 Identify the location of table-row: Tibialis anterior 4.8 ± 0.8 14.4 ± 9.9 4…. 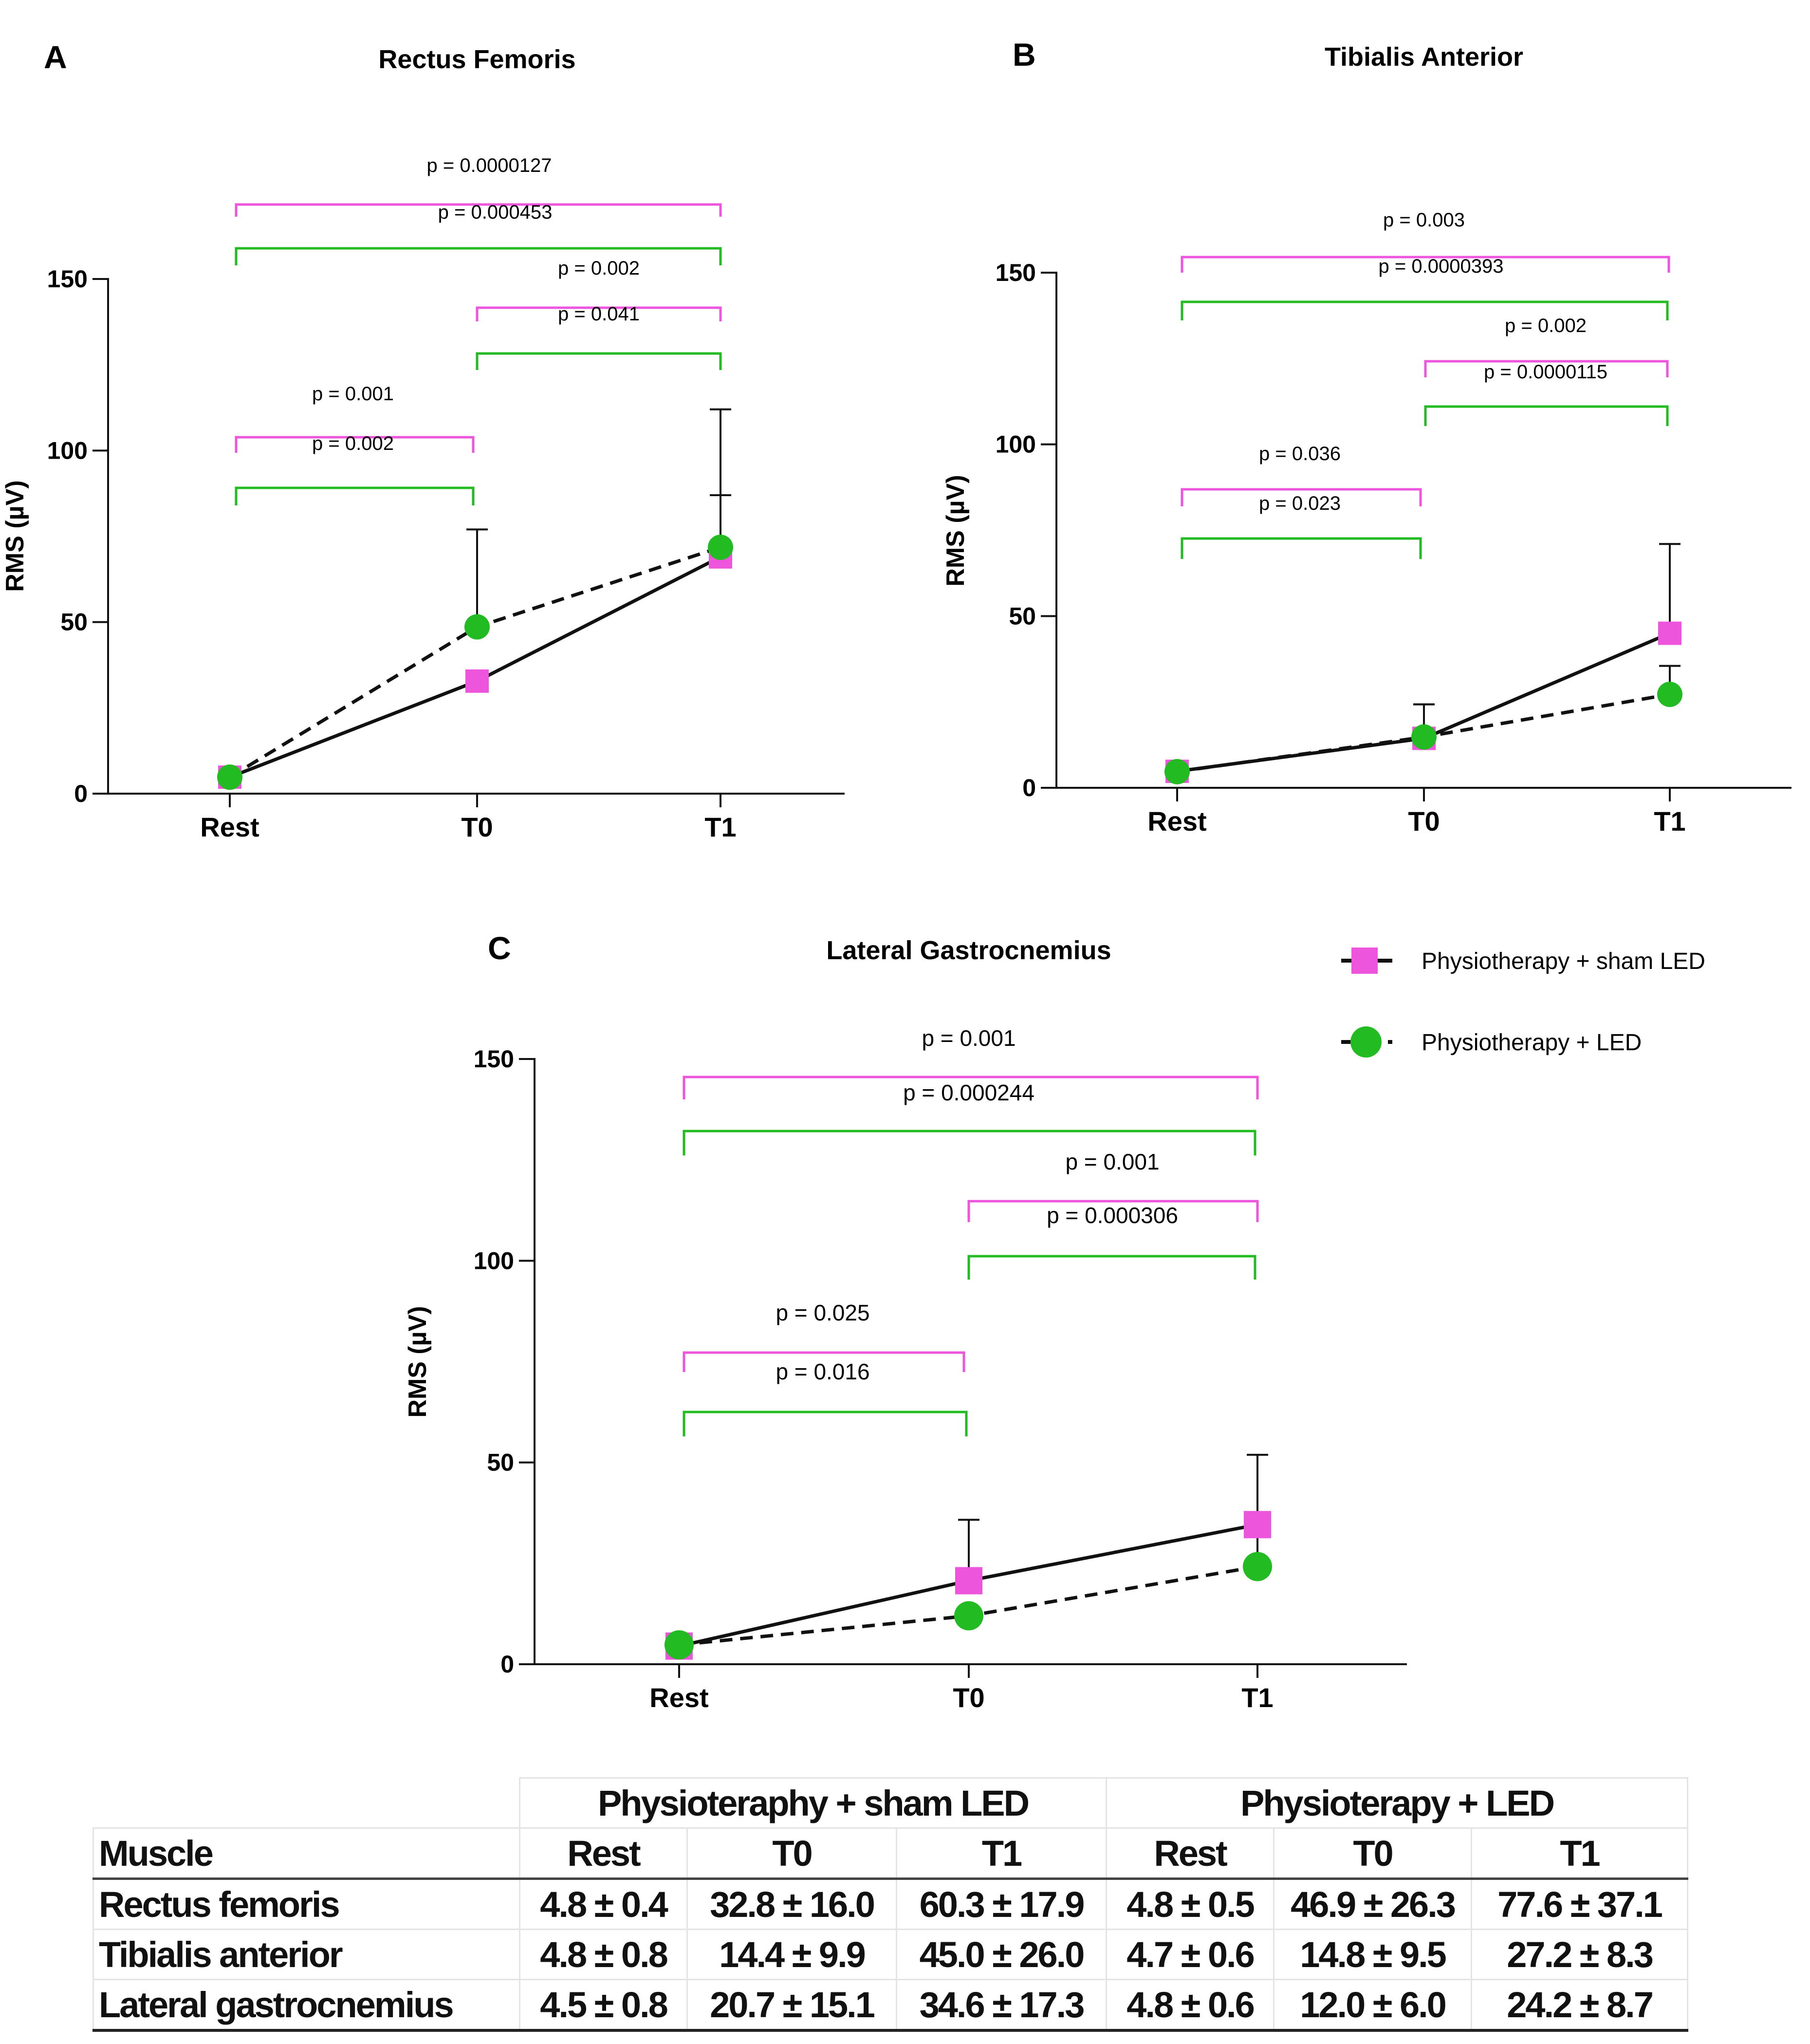
(890, 1954).